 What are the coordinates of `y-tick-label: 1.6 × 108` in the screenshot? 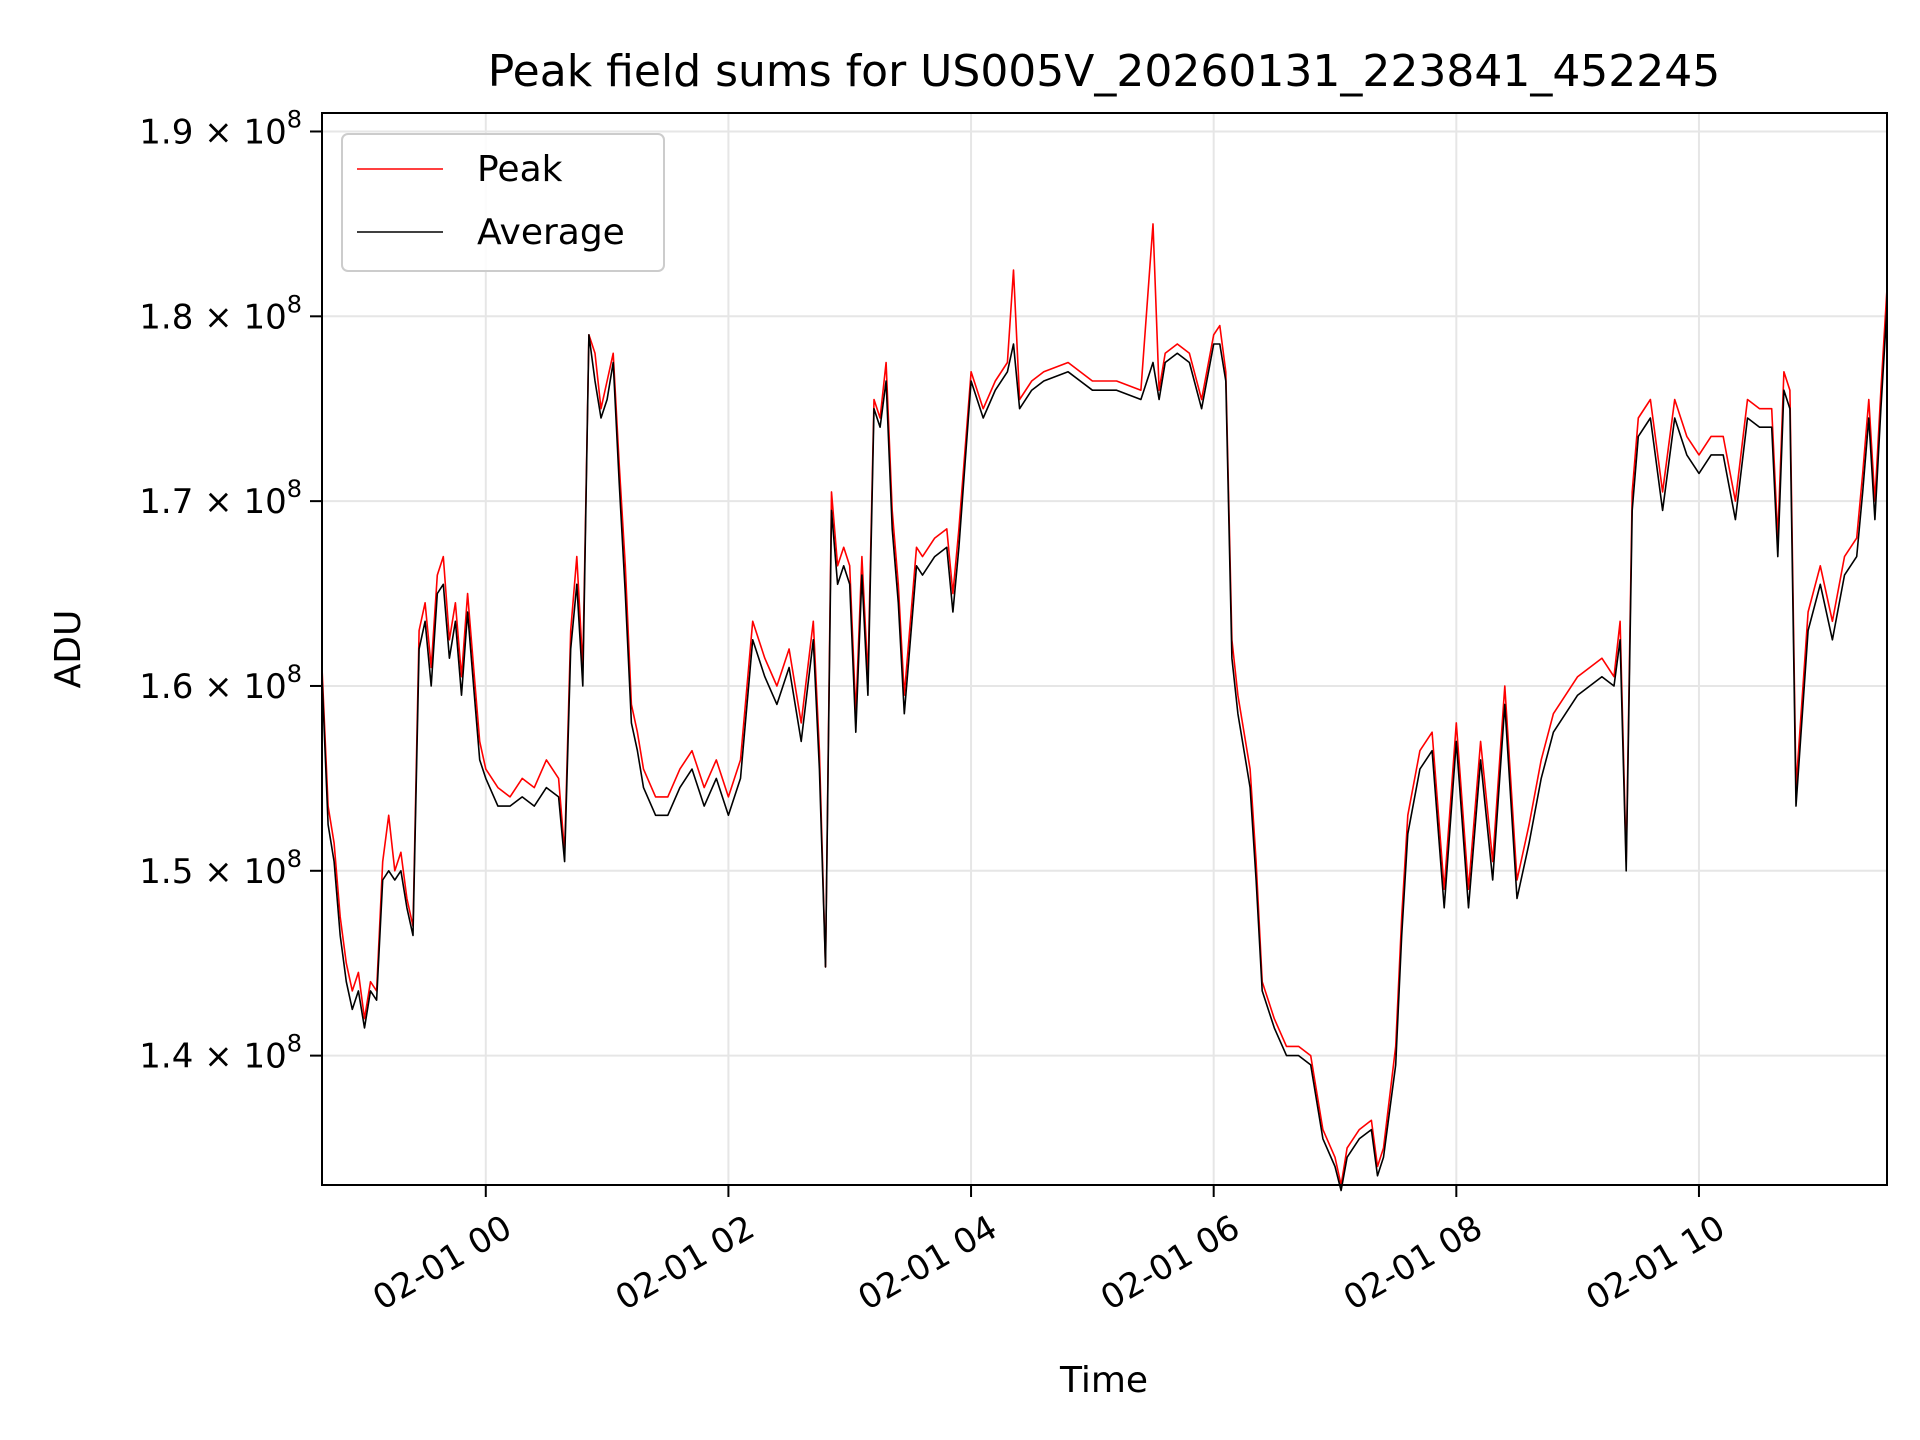 It's located at (220, 683).